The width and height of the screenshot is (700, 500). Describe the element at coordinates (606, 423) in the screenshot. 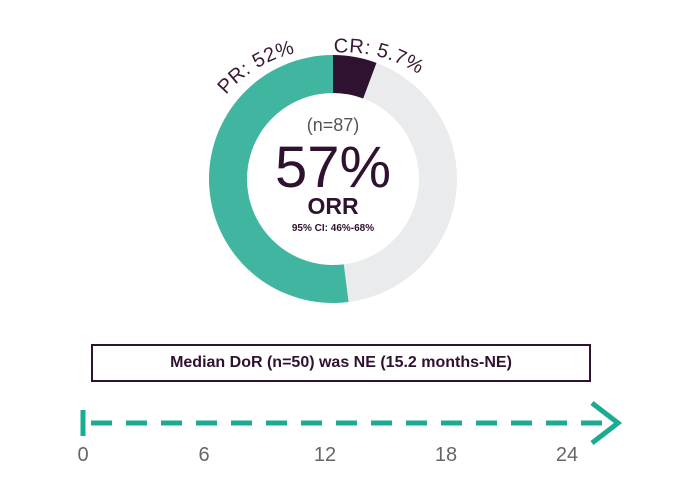

I see `timeline-arrowhead` at that location.